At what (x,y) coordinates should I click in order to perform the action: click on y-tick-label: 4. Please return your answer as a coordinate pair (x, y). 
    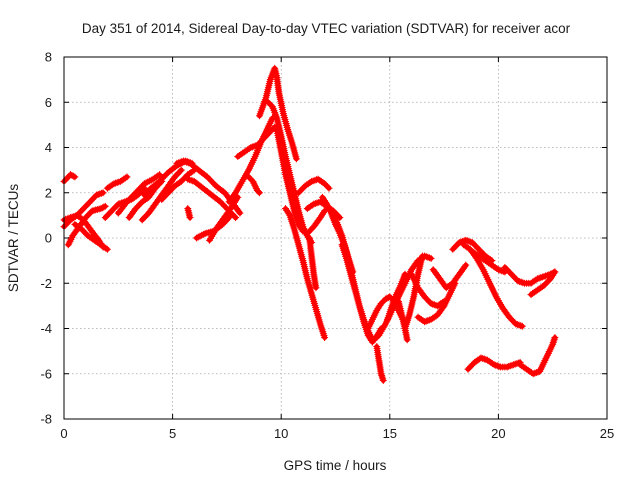
    Looking at the image, I should click on (48, 147).